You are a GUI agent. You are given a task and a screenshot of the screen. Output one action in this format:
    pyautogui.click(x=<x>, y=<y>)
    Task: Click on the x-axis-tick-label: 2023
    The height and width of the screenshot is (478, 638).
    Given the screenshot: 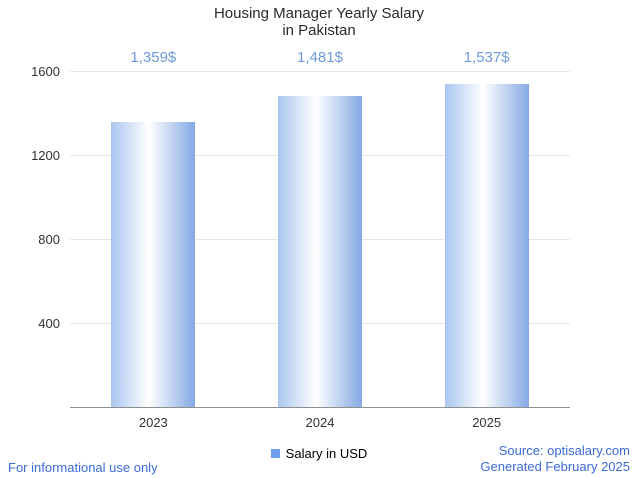 What is the action you would take?
    pyautogui.click(x=153, y=422)
    